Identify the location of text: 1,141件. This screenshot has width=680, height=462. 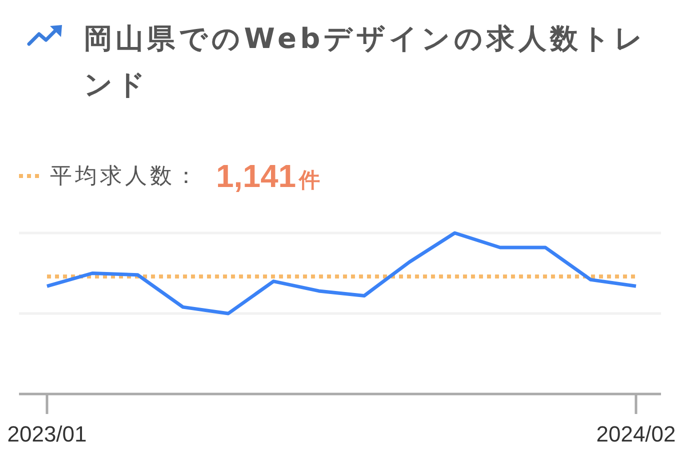
(268, 176).